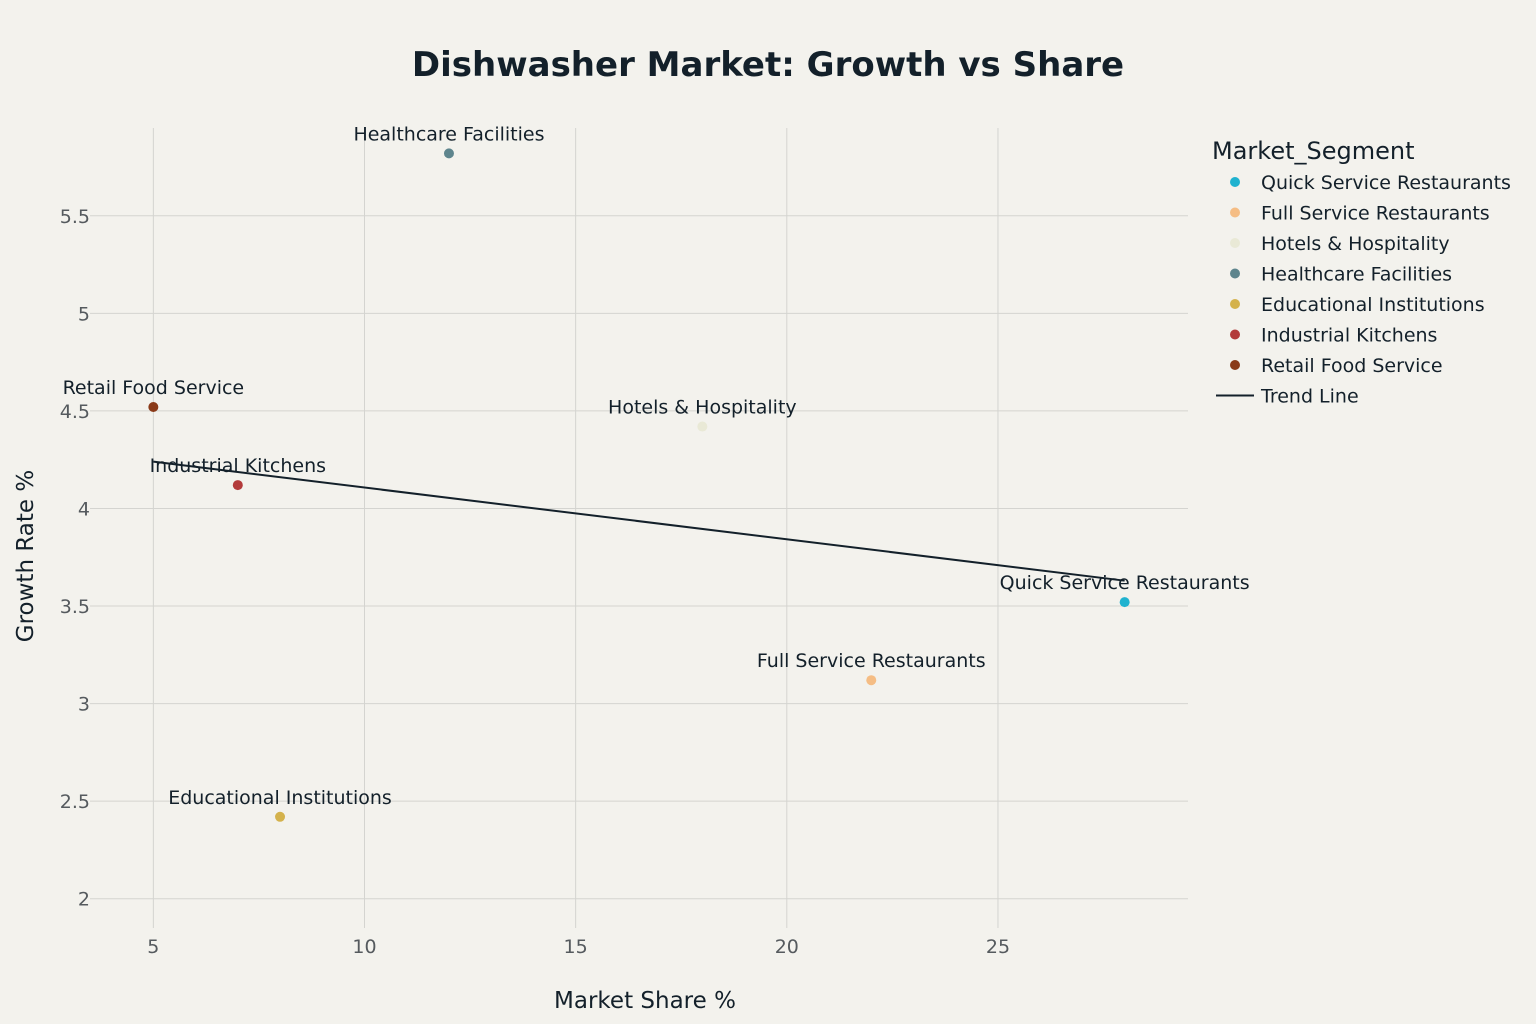  Describe the element at coordinates (1375, 214) in the screenshot. I see `legend-item-label: Full Service Restaurants` at that location.